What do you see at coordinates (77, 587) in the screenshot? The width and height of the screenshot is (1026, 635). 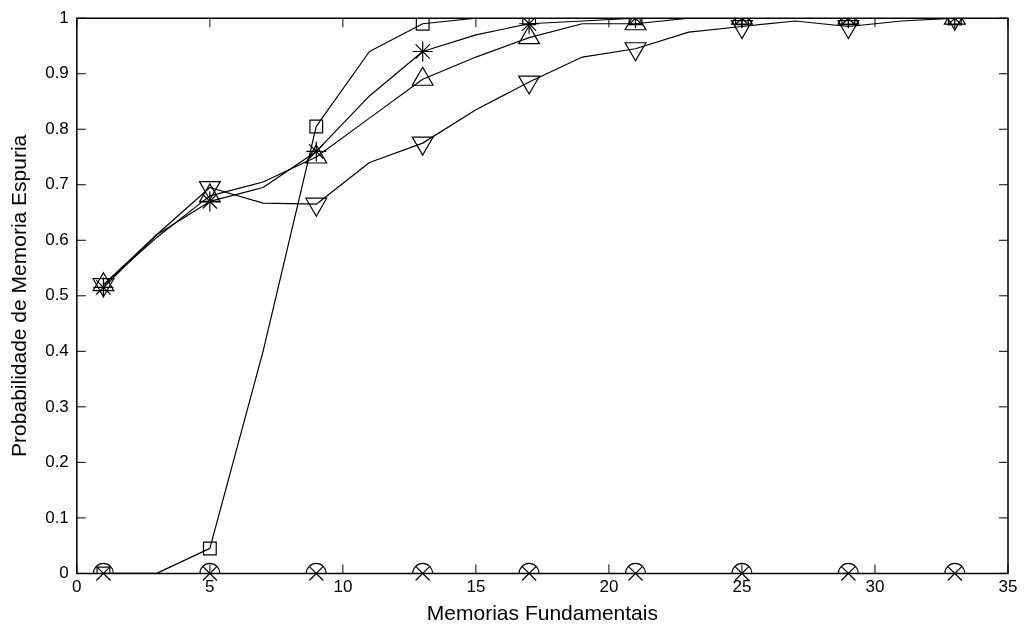 I see `x-tick-label: 0` at bounding box center [77, 587].